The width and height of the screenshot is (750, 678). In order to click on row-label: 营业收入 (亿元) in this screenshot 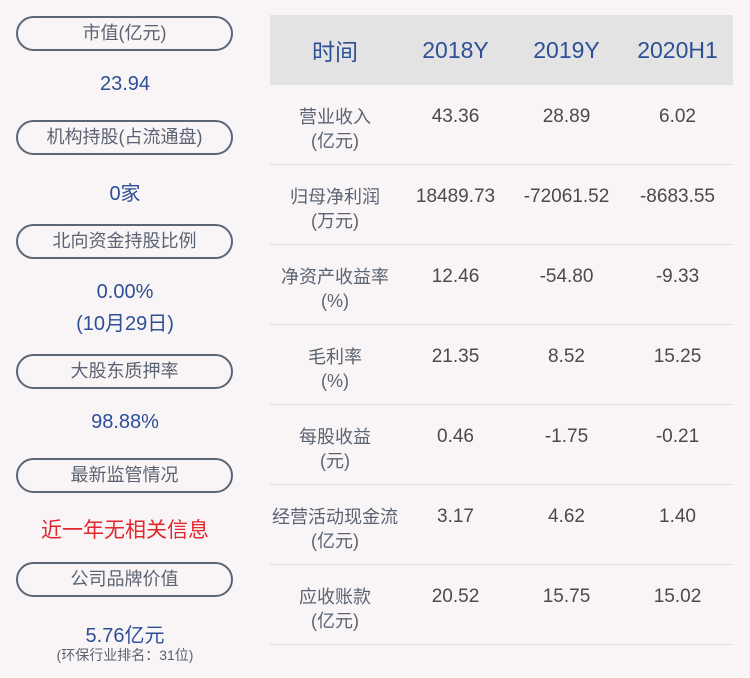, I will do `click(335, 119)`.